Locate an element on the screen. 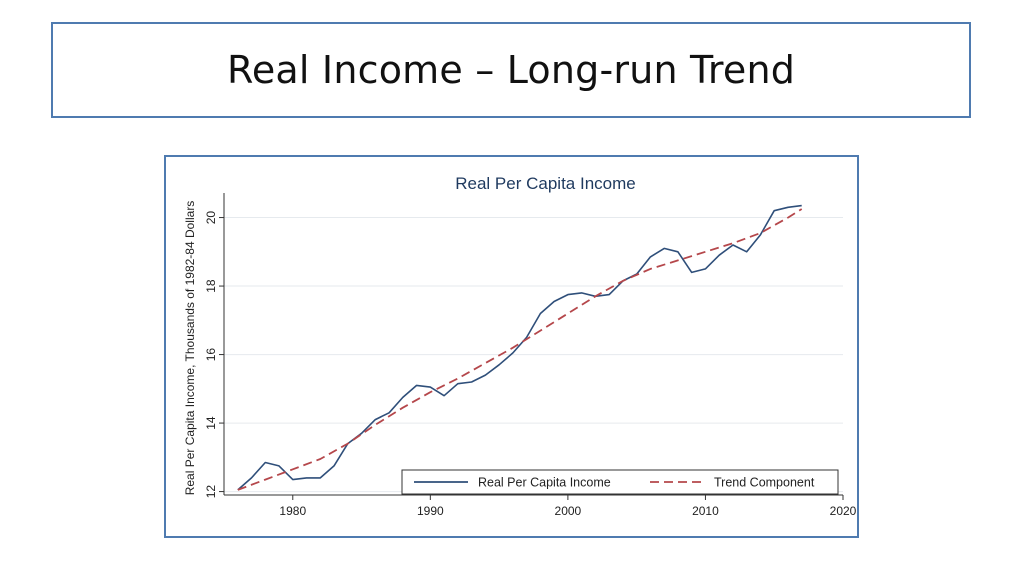 The width and height of the screenshot is (1024, 576). slide-title-box: Real Income – Long-run Trend is located at coordinates (511, 70).